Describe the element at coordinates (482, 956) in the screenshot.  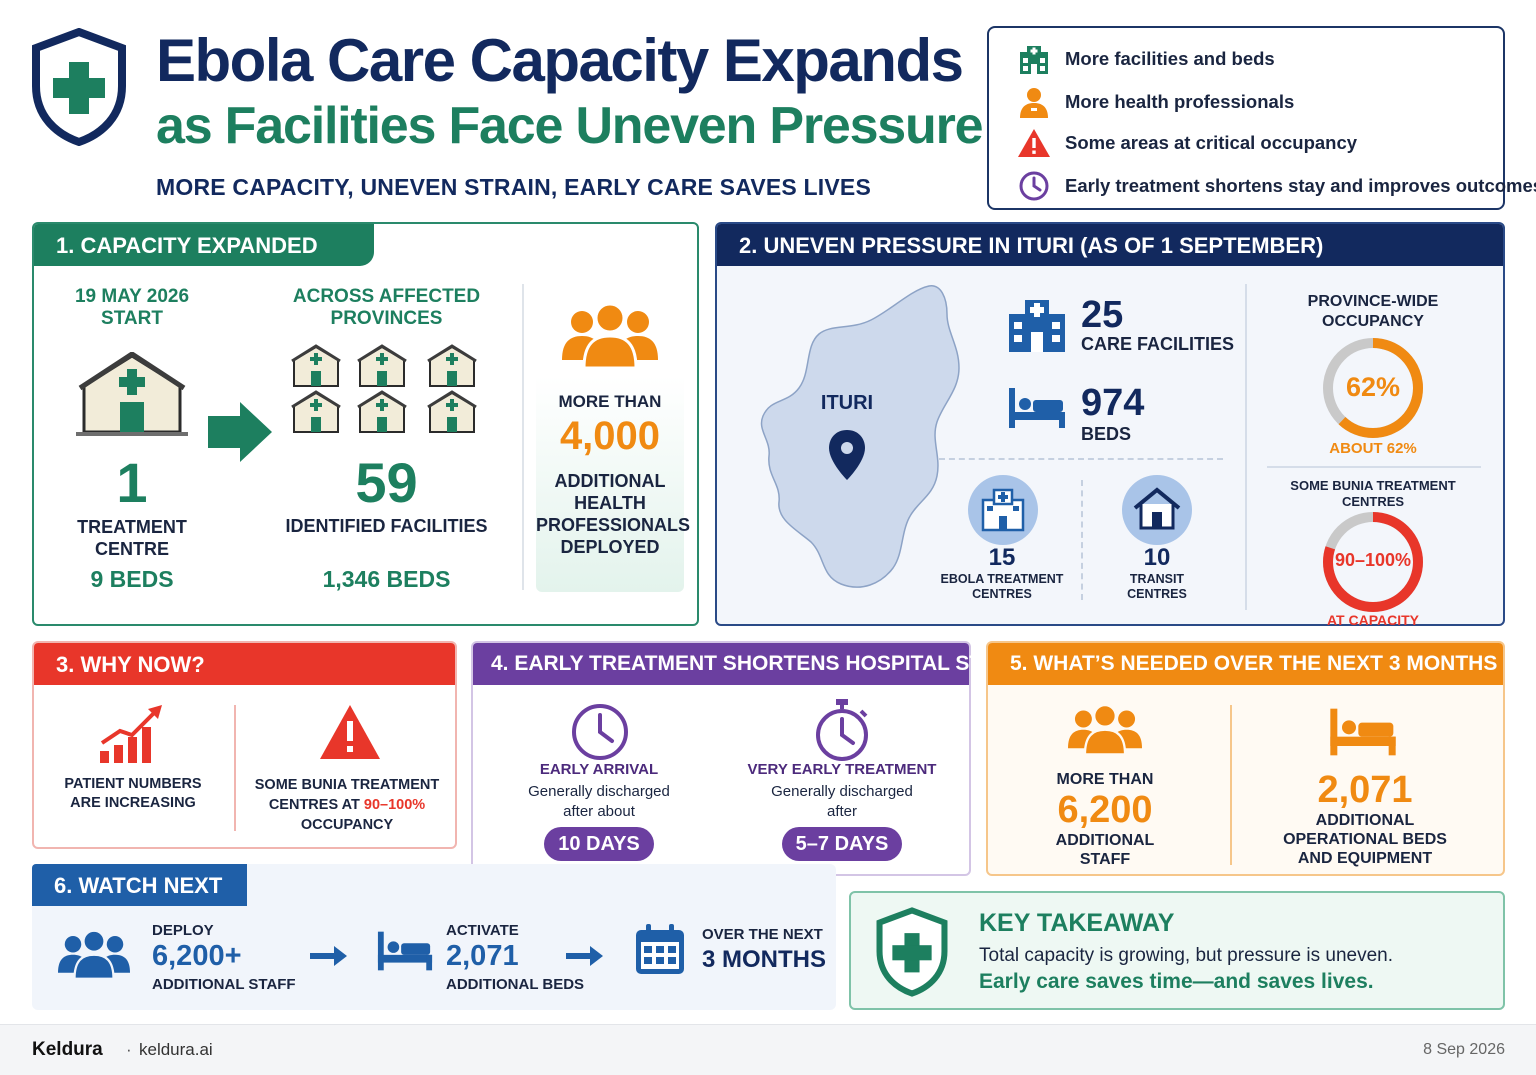
I see `step2-value: 2,071` at that location.